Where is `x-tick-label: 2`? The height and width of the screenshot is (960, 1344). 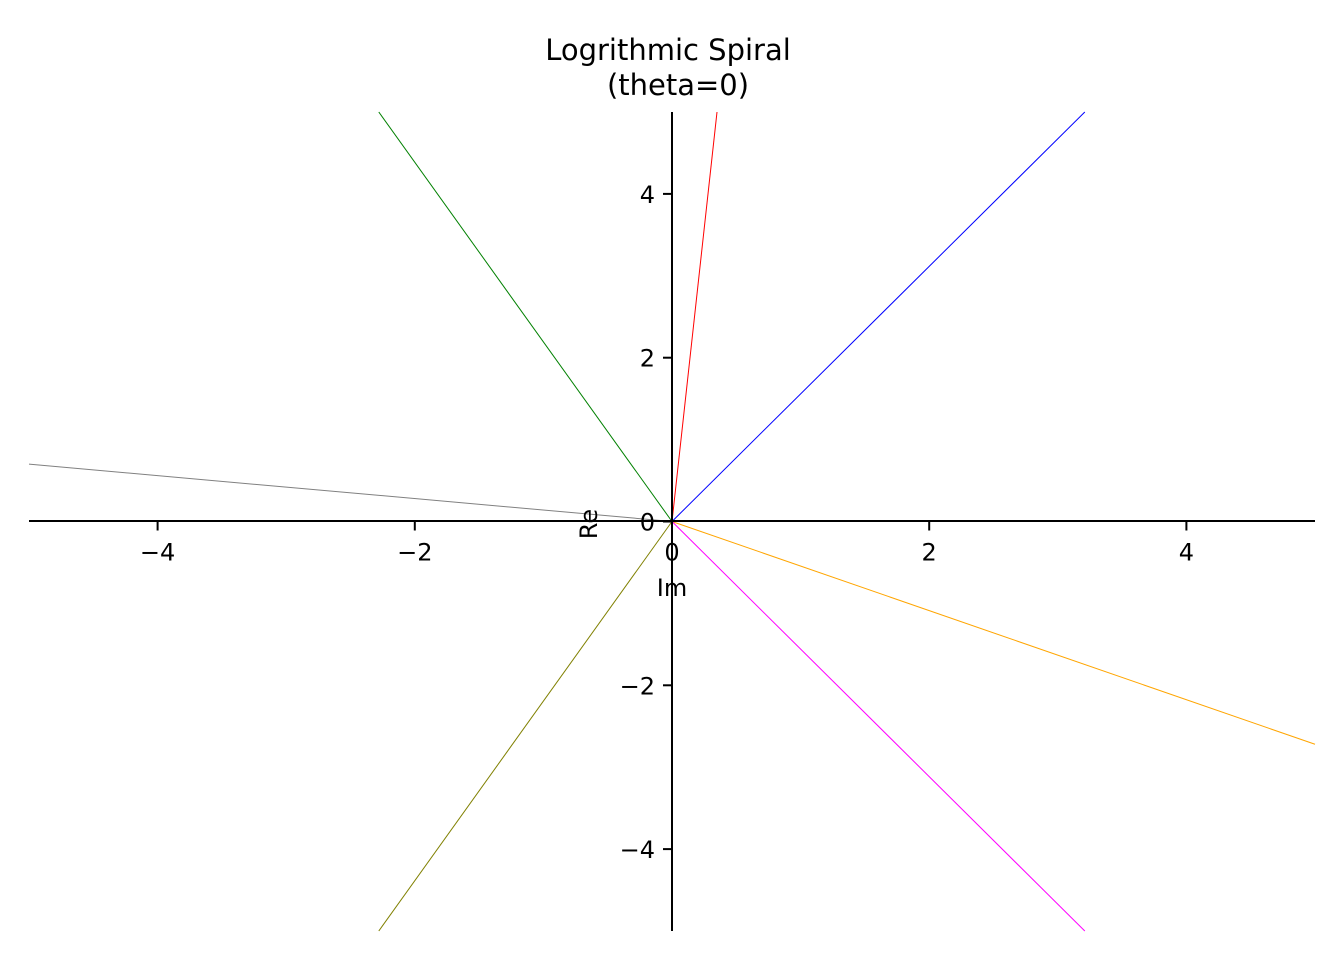
x-tick-label: 2 is located at coordinates (929, 553).